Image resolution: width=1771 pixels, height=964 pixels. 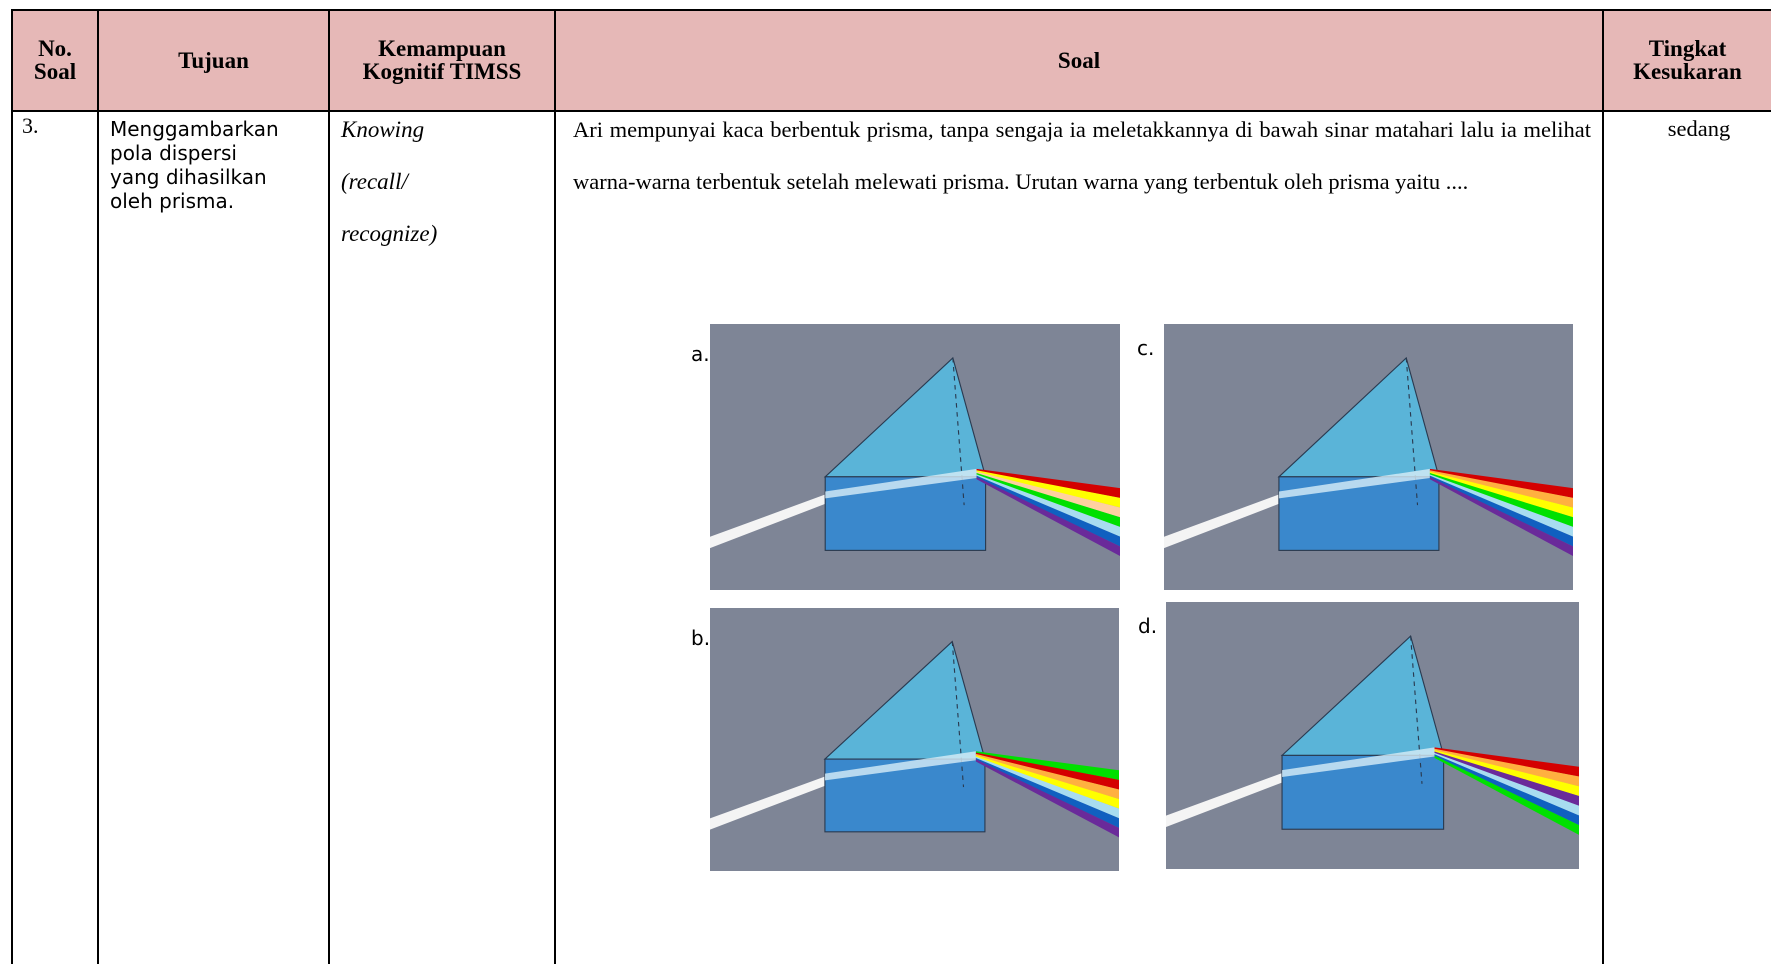 What do you see at coordinates (1699, 128) in the screenshot?
I see `tingkat-text: sedang` at bounding box center [1699, 128].